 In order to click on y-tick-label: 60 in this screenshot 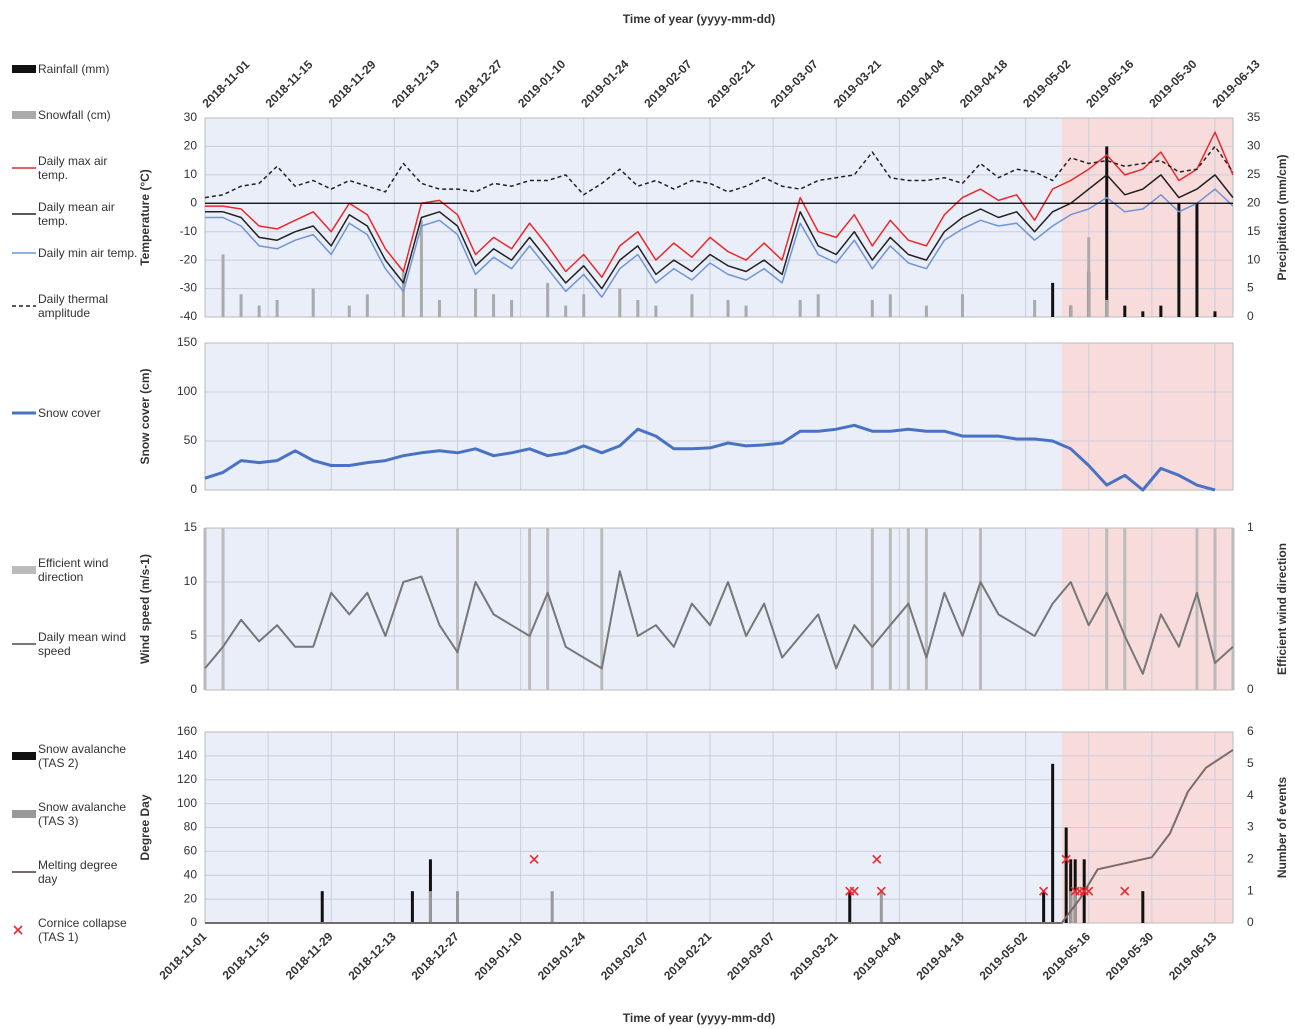, I will do `click(191, 851)`.